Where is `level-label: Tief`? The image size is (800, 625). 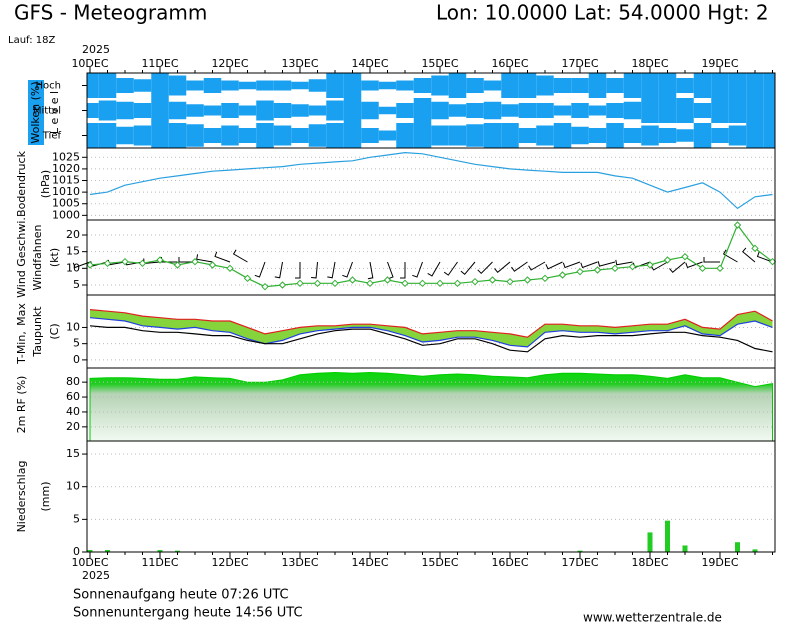 level-label: Tief is located at coordinates (52, 136).